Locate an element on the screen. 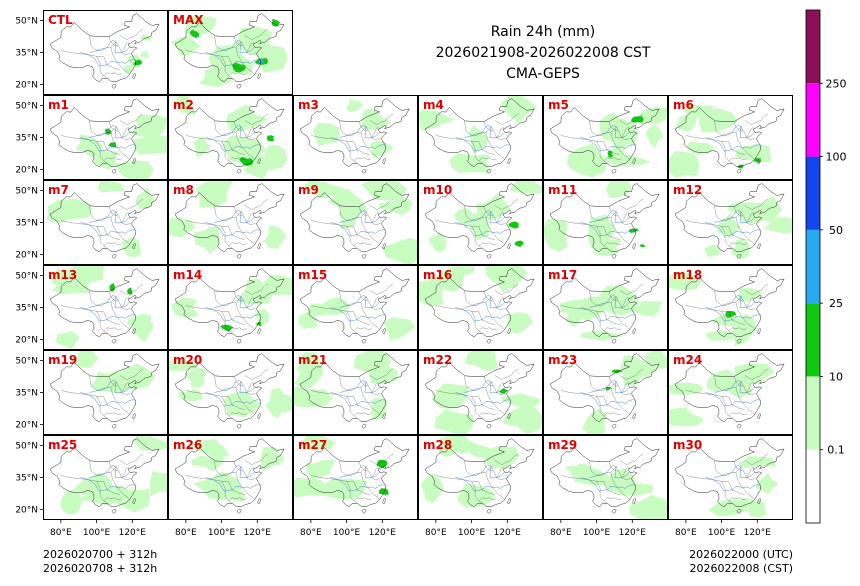  panel-label: m8 is located at coordinates (183, 190).